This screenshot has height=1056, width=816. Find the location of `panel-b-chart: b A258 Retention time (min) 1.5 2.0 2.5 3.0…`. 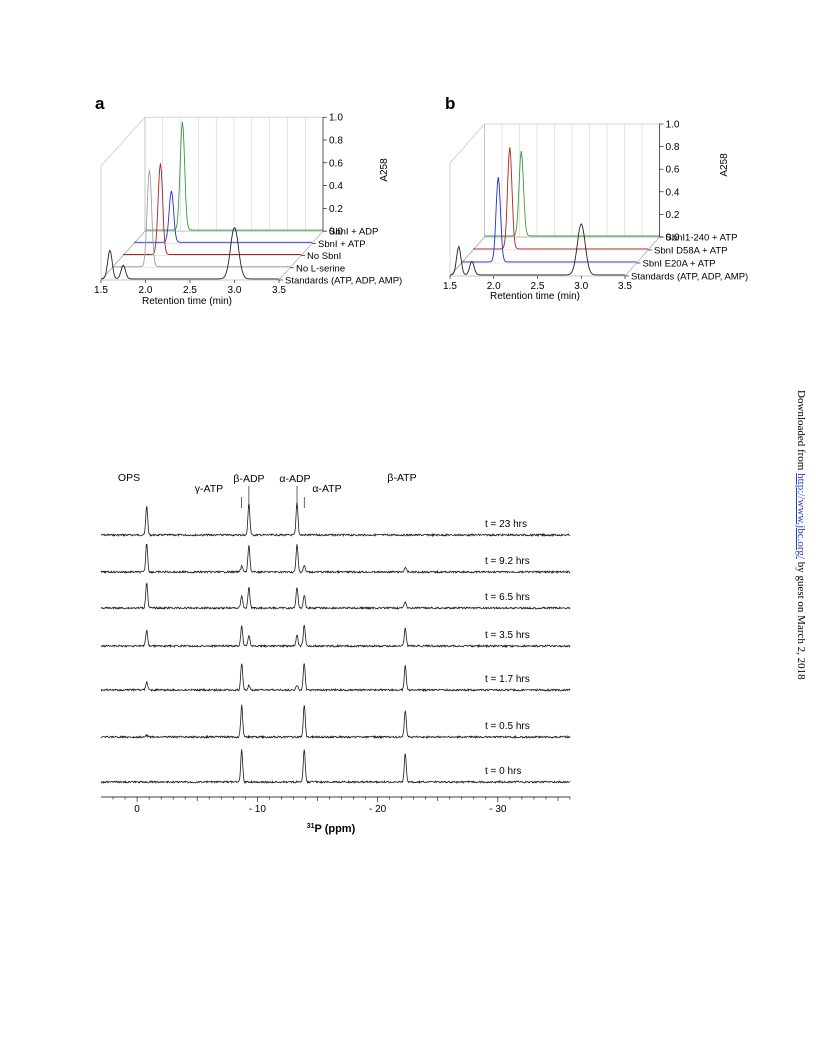

panel-b-chart: b A258 Retention time (min) 1.5 2.0 2.5 3.0… is located at coordinates (595, 198).